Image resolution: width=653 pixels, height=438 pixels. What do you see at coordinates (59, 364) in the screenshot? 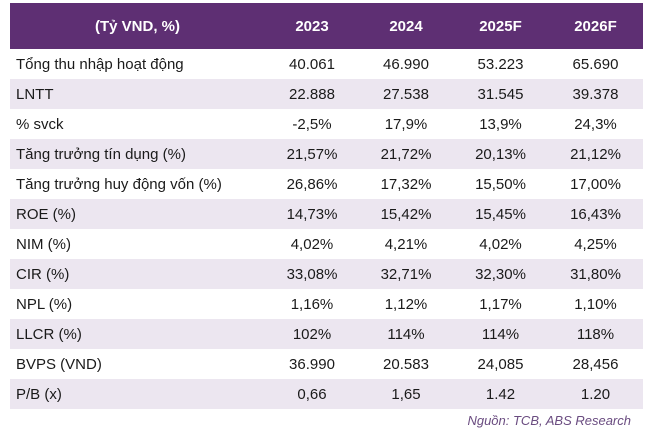
I see `row-label: BVPS (VND)` at bounding box center [59, 364].